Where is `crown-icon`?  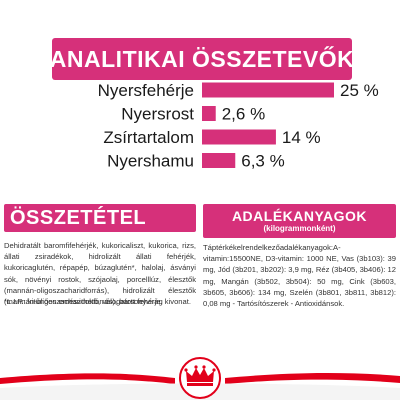 crown-icon is located at coordinates (200, 378).